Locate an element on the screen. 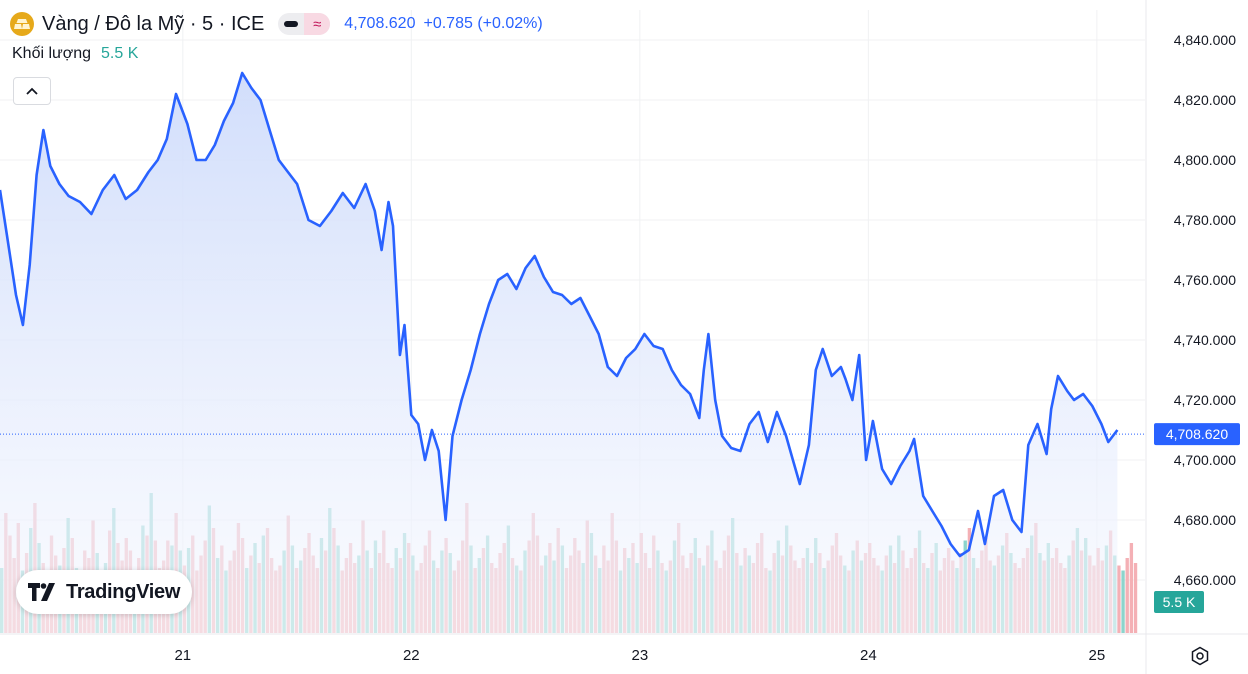 The width and height of the screenshot is (1248, 674). volume-legend: Khối lượng 5.5 K is located at coordinates (75, 54).